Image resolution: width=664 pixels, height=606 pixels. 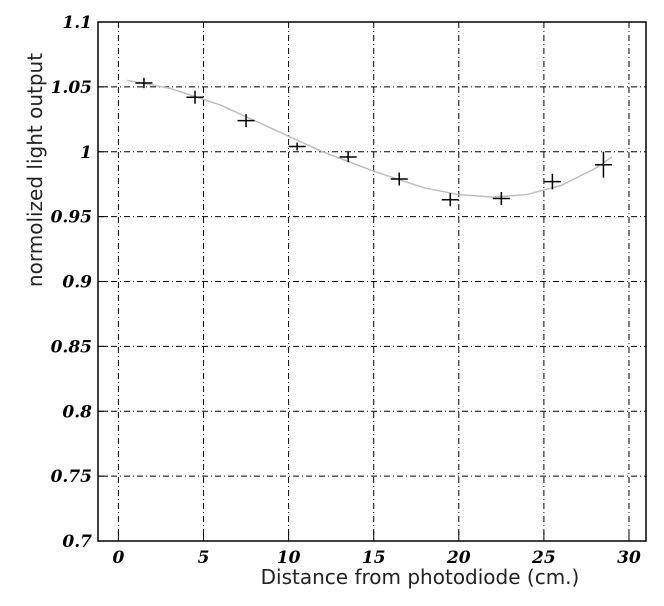 What do you see at coordinates (458, 558) in the screenshot?
I see `x-tick-label: 20` at bounding box center [458, 558].